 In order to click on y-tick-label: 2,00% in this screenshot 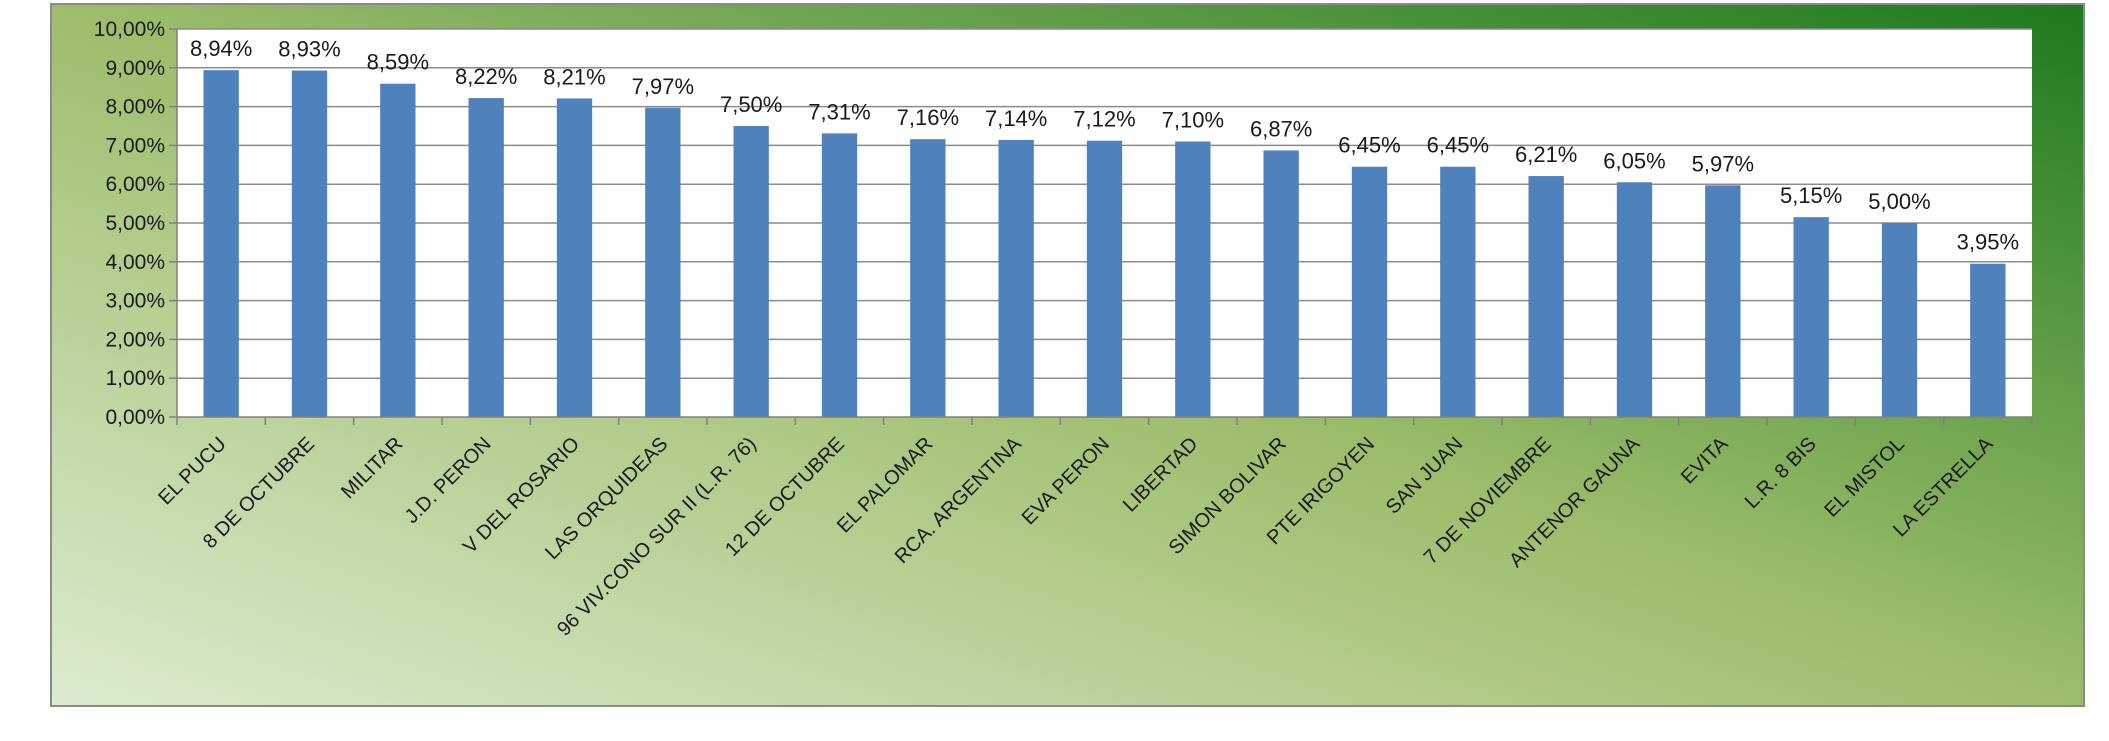, I will do `click(135, 339)`.